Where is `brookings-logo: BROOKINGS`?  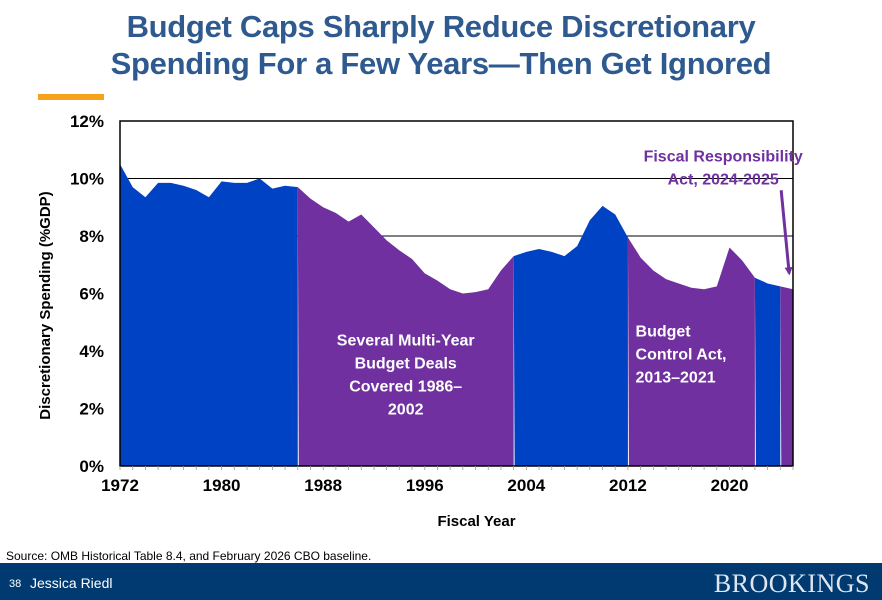
brookings-logo: BROOKINGS is located at coordinates (791, 583).